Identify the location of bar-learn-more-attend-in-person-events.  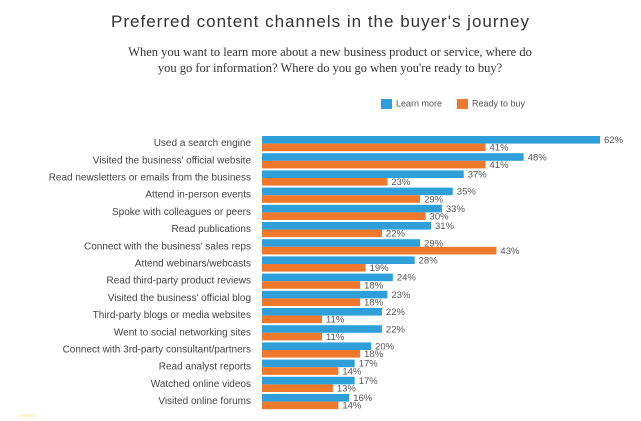
(357, 191).